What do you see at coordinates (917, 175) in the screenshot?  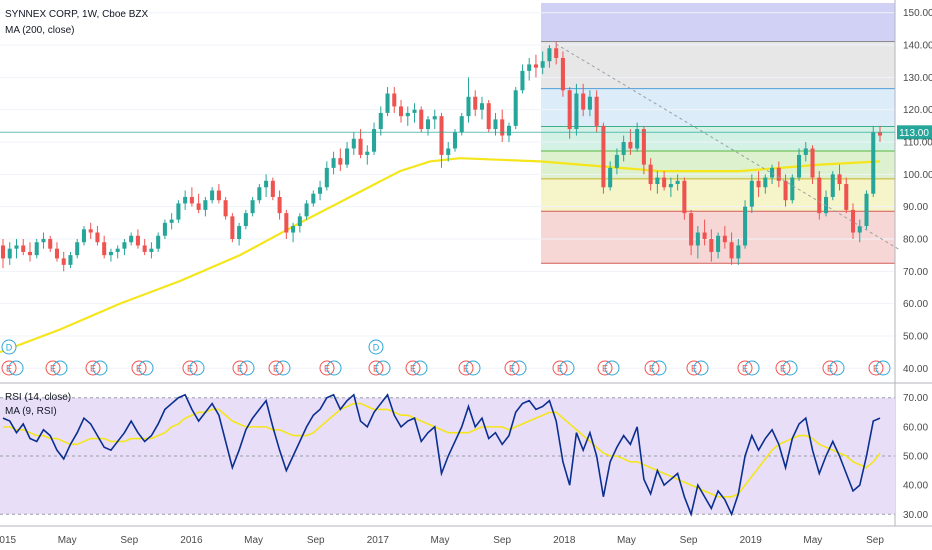 I see `price-tick-label: 100.00` at bounding box center [917, 175].